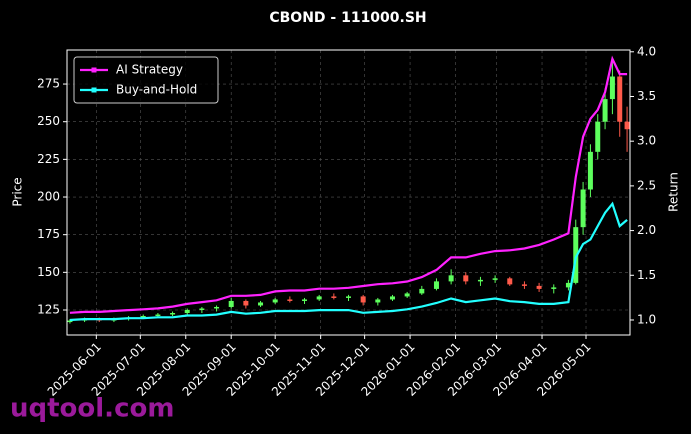 Image resolution: width=691 pixels, height=434 pixels. What do you see at coordinates (646, 141) in the screenshot?
I see `y2-tick-label: 3.0` at bounding box center [646, 141].